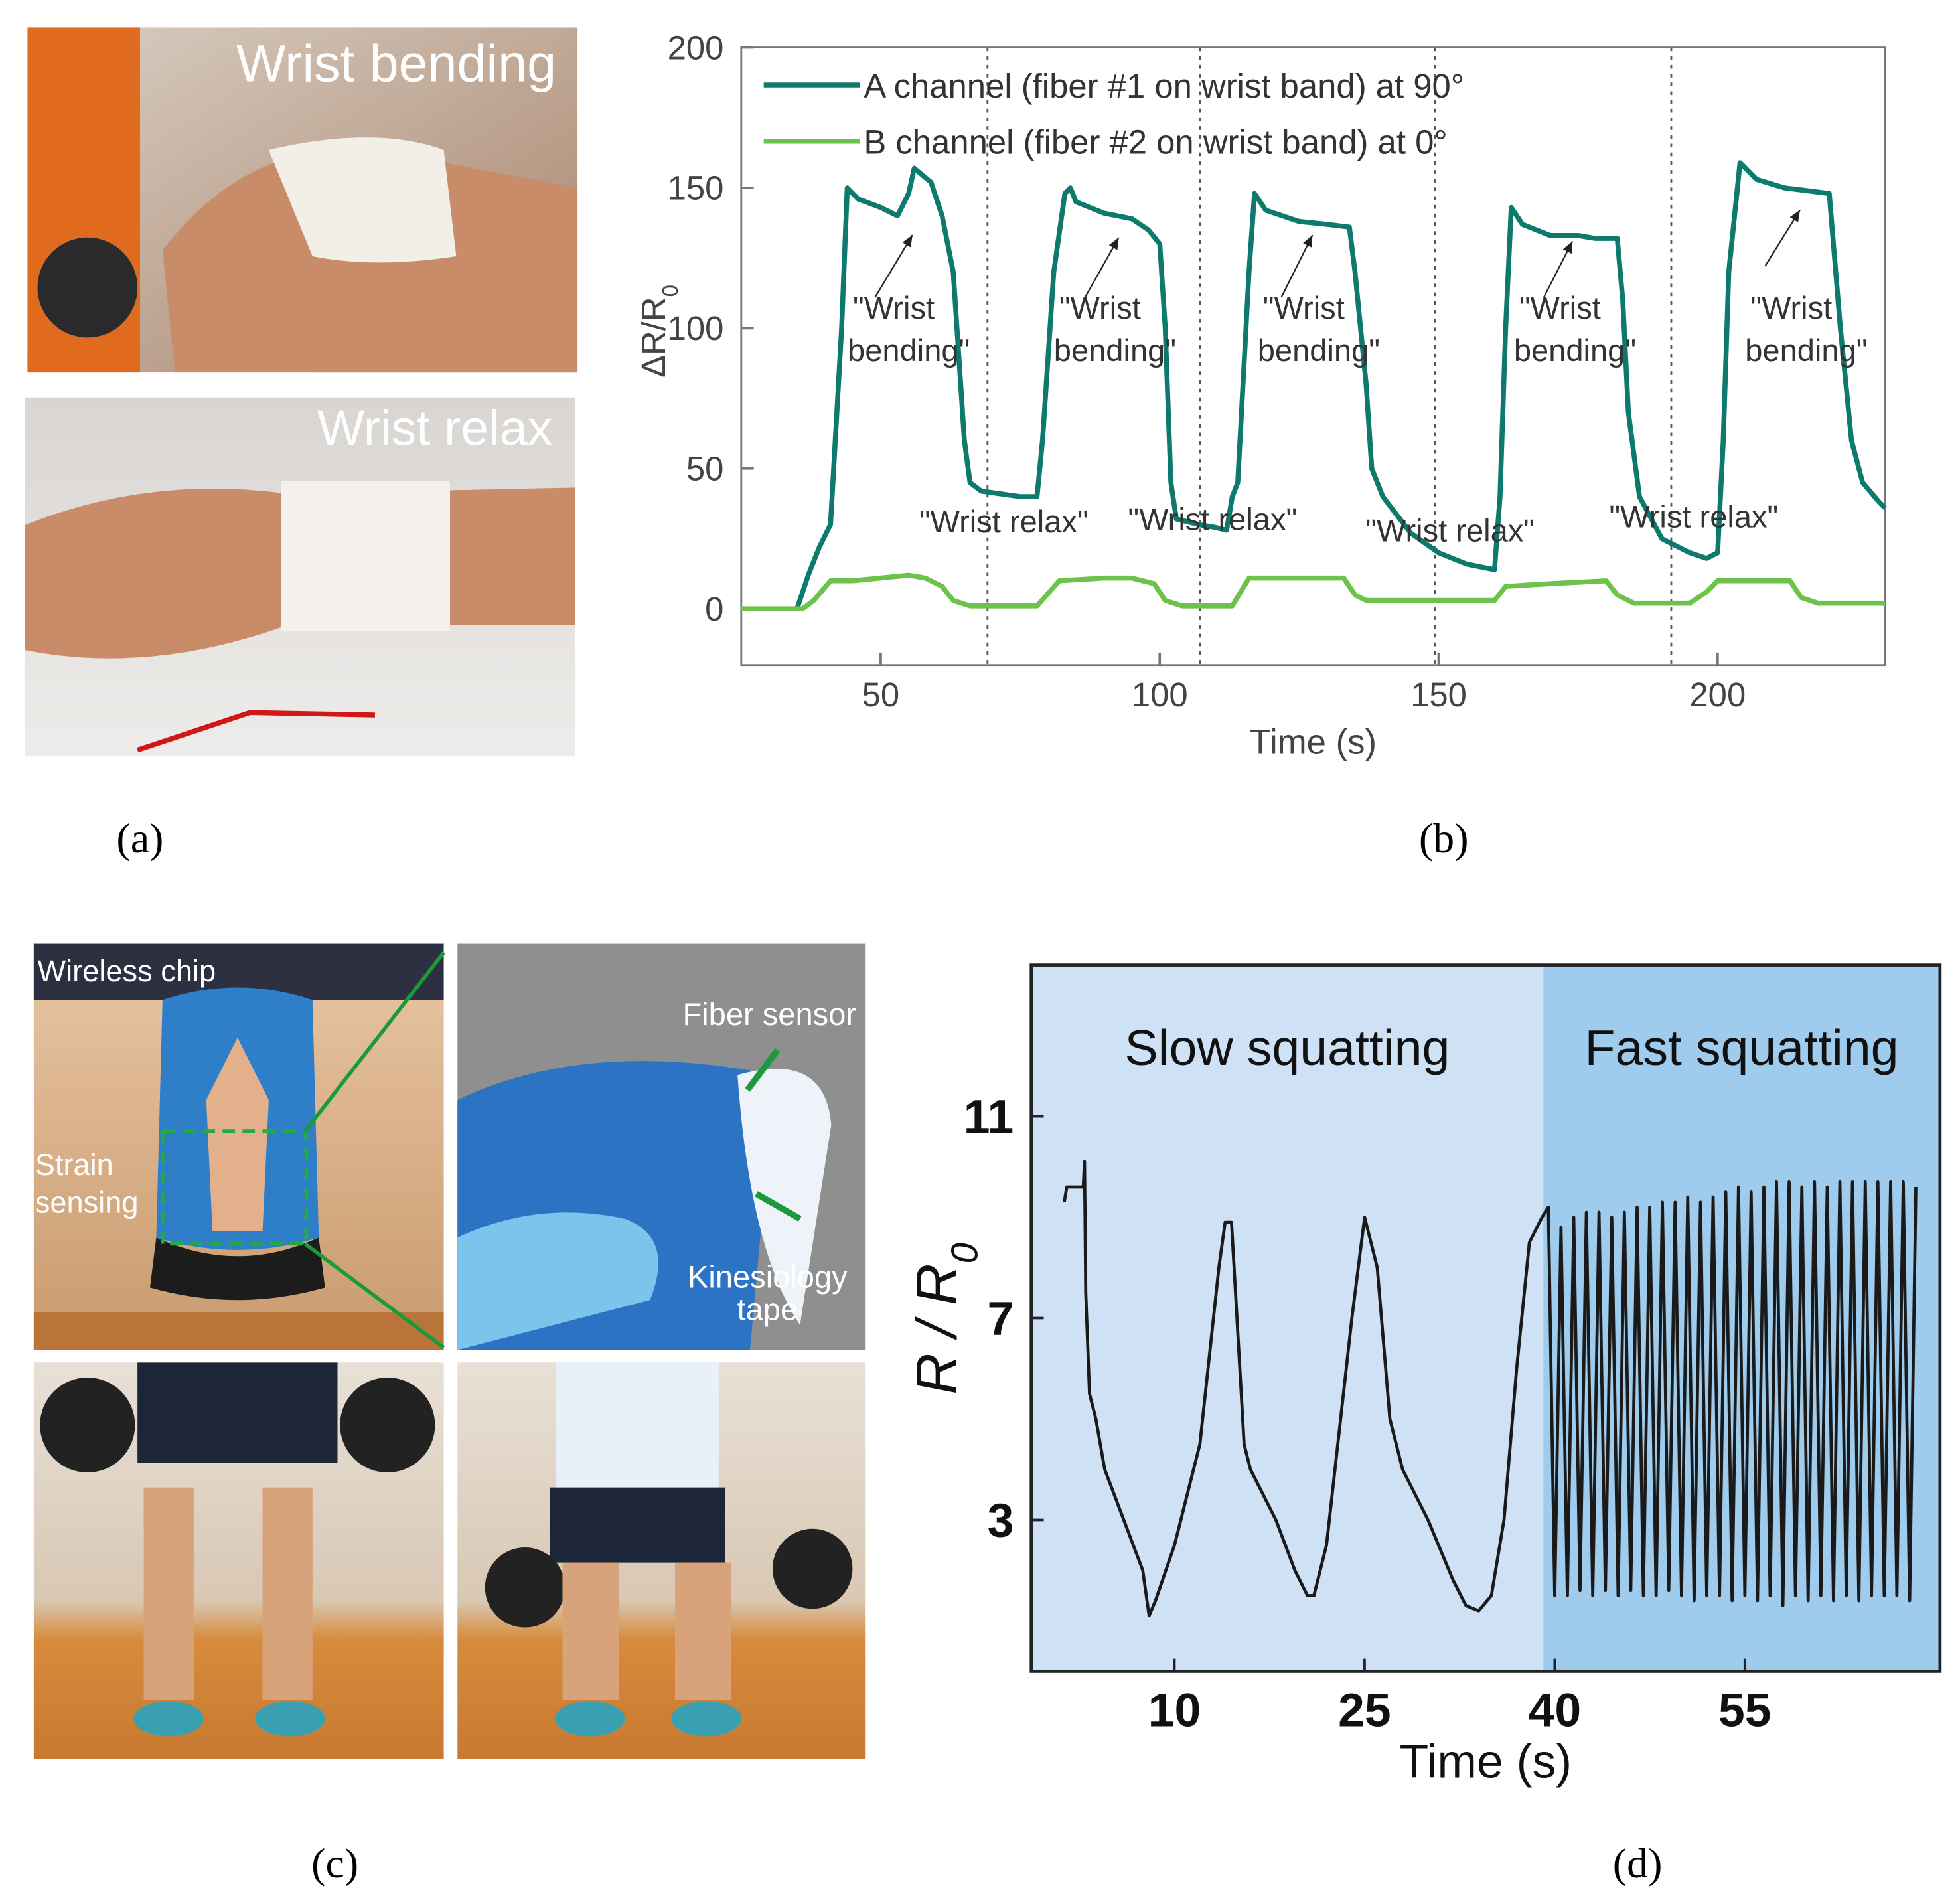 The width and height of the screenshot is (1960, 1900). Describe the element at coordinates (696, 188) in the screenshot. I see `y-tick-label: 150` at that location.